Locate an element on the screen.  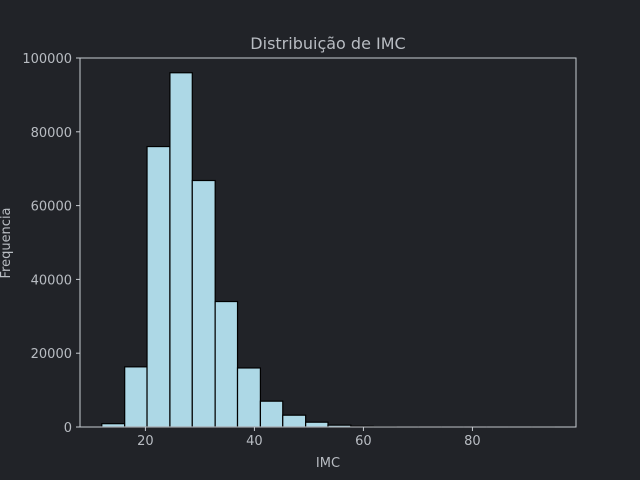
x-tick-label: 40 is located at coordinates (254, 441).